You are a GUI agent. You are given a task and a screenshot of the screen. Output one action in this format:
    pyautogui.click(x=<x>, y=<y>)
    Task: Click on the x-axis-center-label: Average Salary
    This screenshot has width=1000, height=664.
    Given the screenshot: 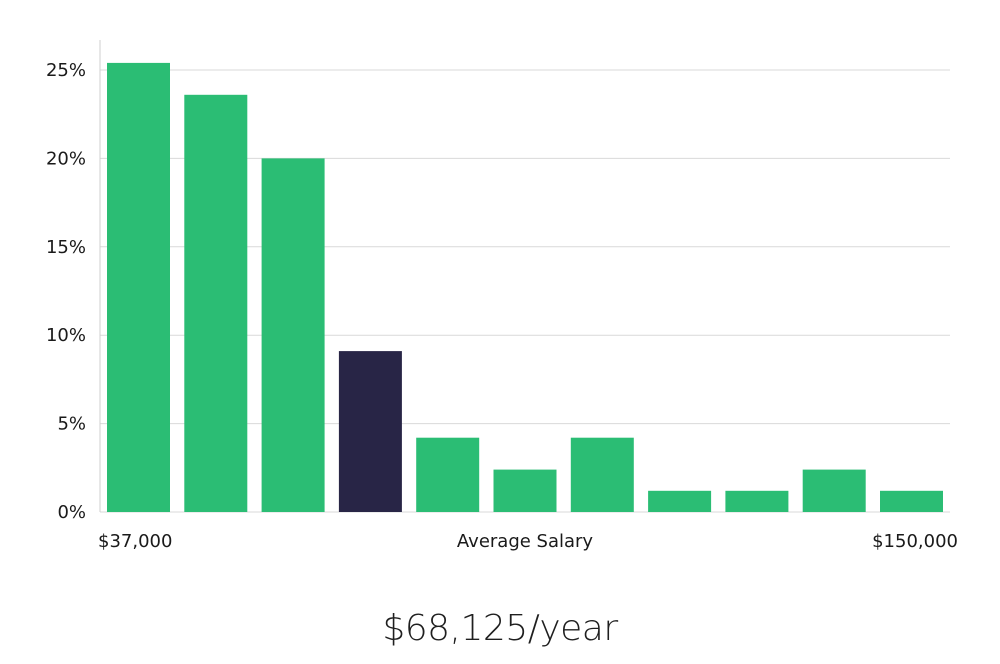 What is the action you would take?
    pyautogui.click(x=525, y=541)
    